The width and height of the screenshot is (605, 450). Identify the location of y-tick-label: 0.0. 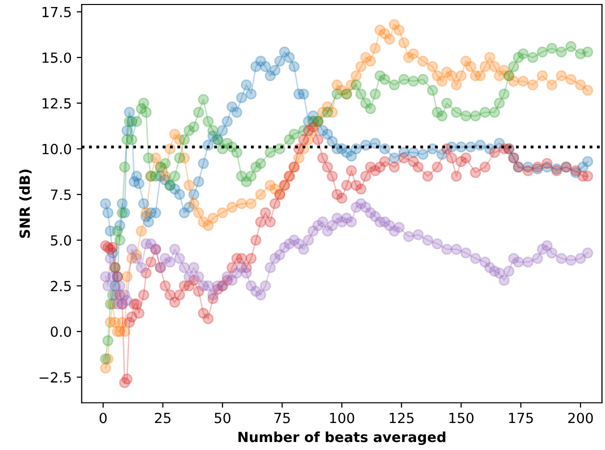
(61, 331).